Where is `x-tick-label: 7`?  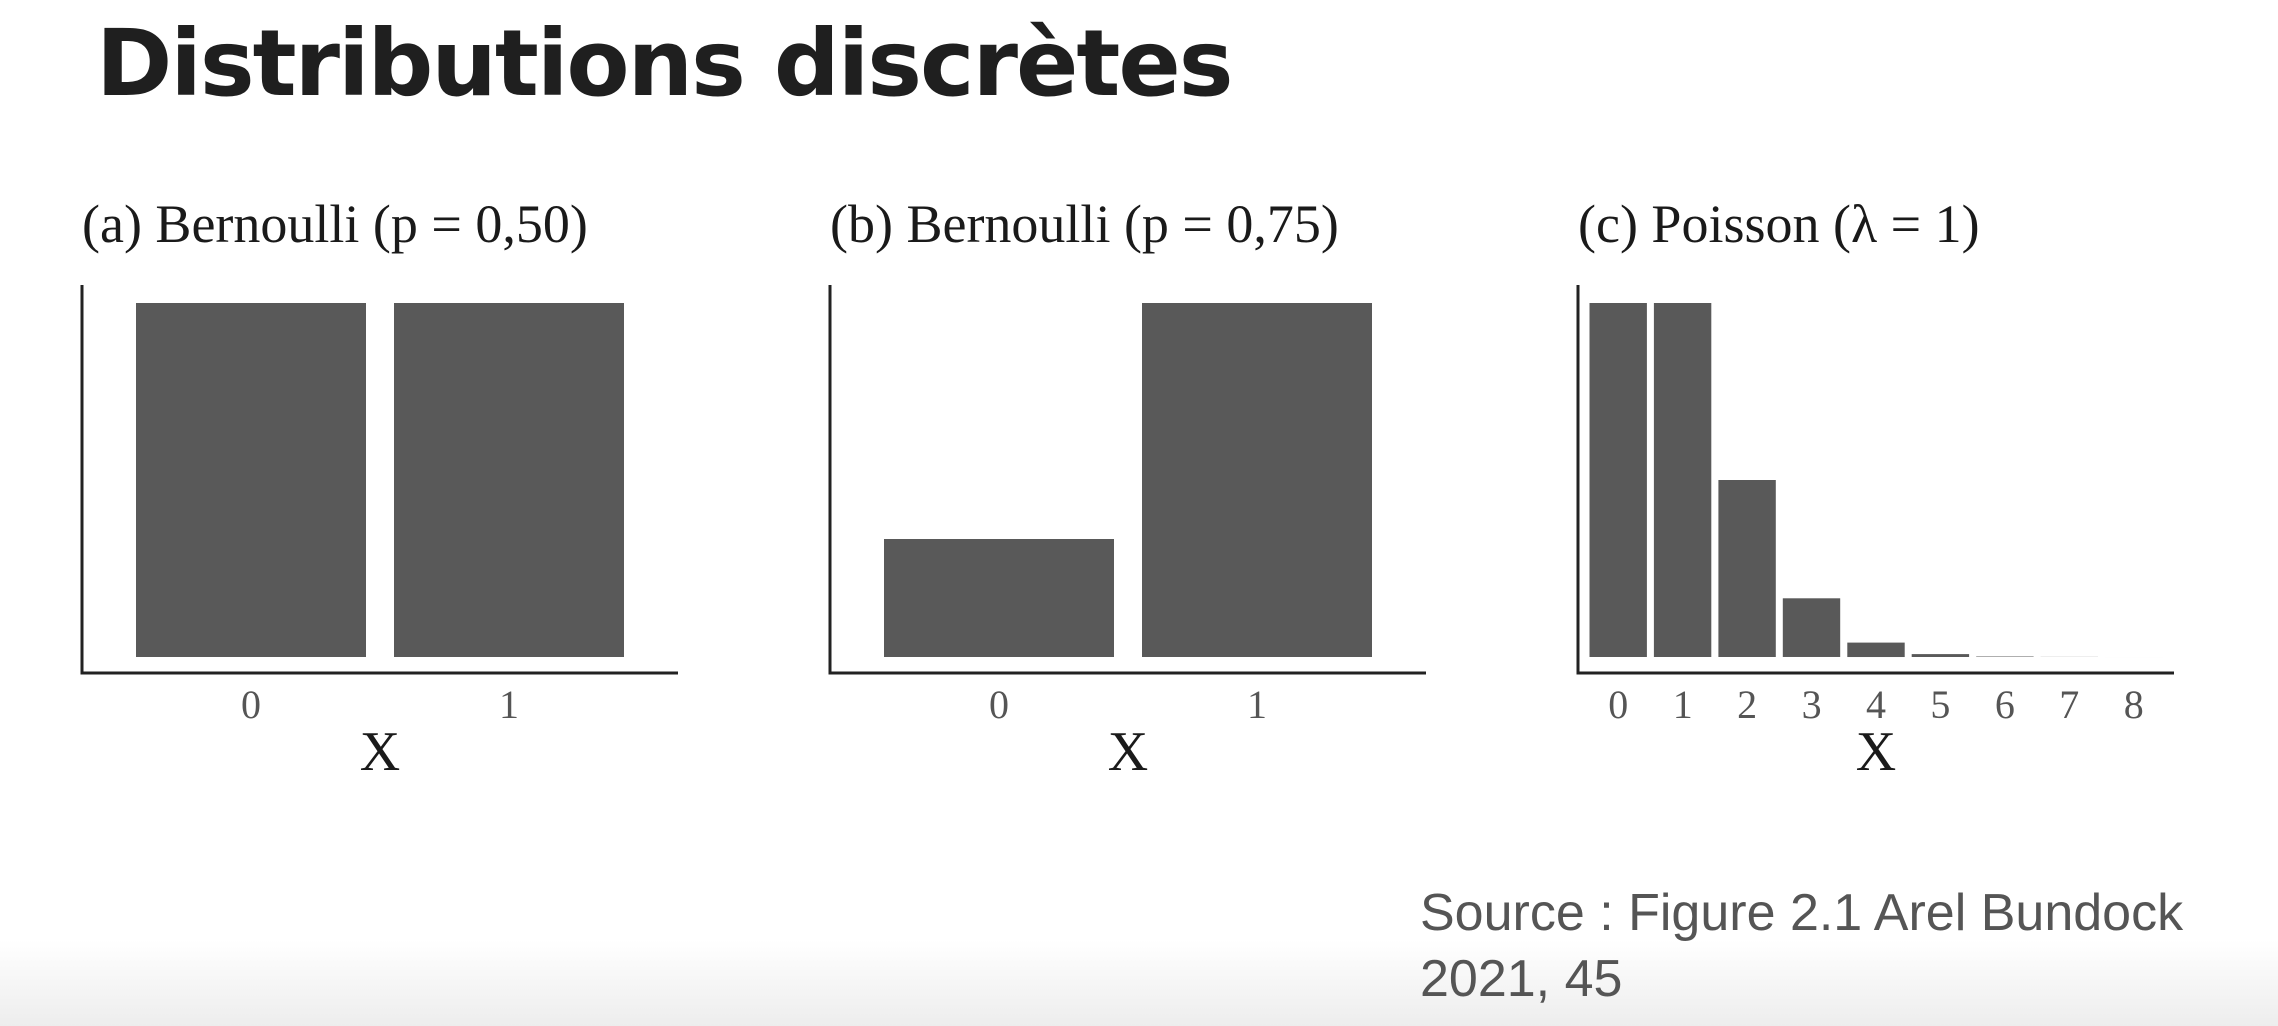
x-tick-label: 7 is located at coordinates (2069, 704).